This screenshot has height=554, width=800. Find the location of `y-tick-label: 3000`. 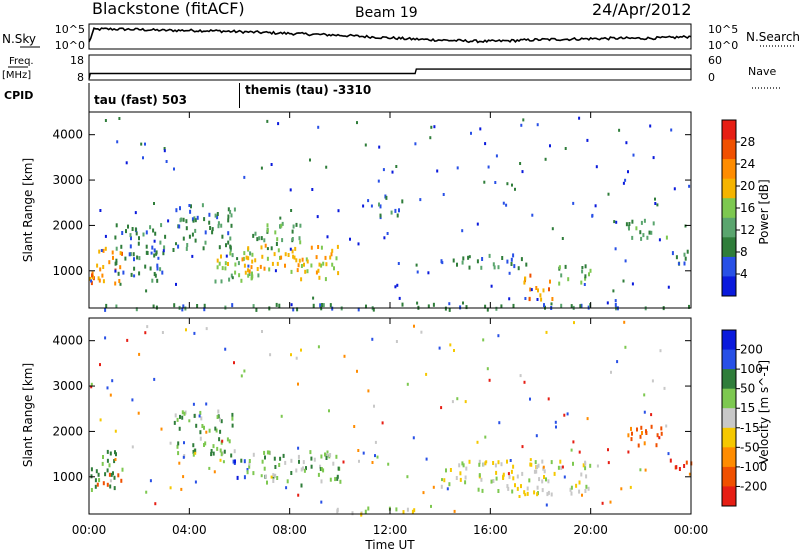

y-tick-label: 3000 is located at coordinates (67, 386).